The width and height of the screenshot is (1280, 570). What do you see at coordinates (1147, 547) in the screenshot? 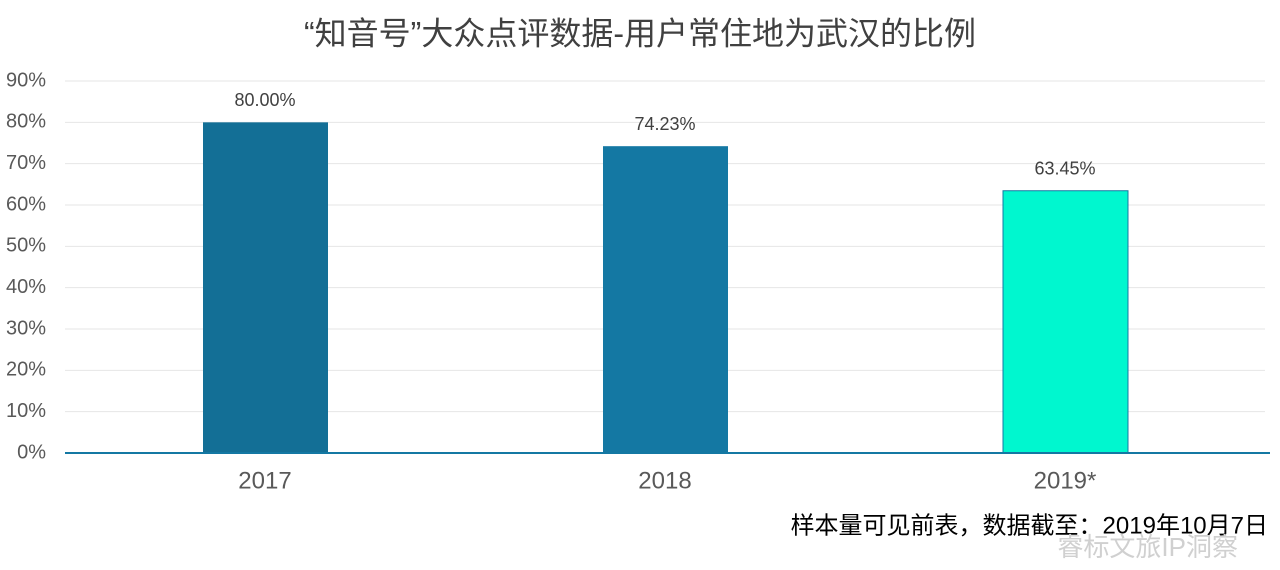
I see `watermark: 睿标文旅IP洞察` at bounding box center [1147, 547].